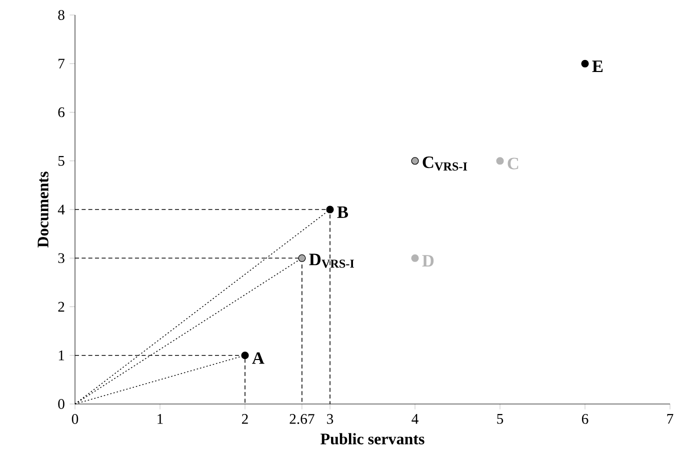  Describe the element at coordinates (372, 438) in the screenshot. I see `x-axis-title: Public servants` at that location.